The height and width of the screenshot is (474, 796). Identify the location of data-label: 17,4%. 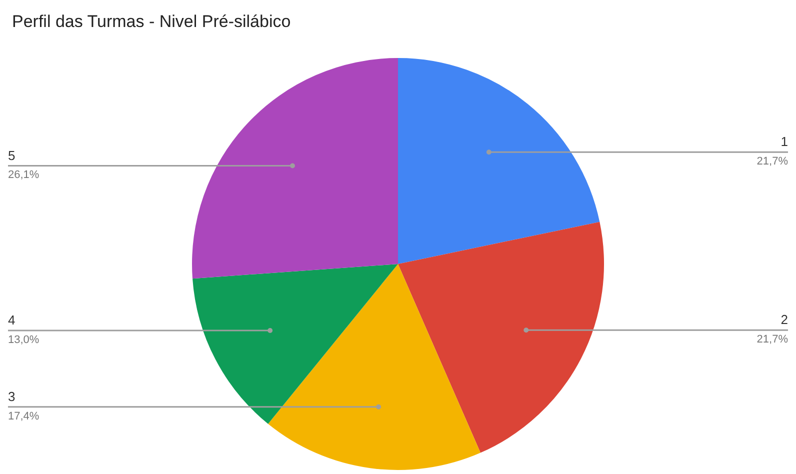
(24, 416).